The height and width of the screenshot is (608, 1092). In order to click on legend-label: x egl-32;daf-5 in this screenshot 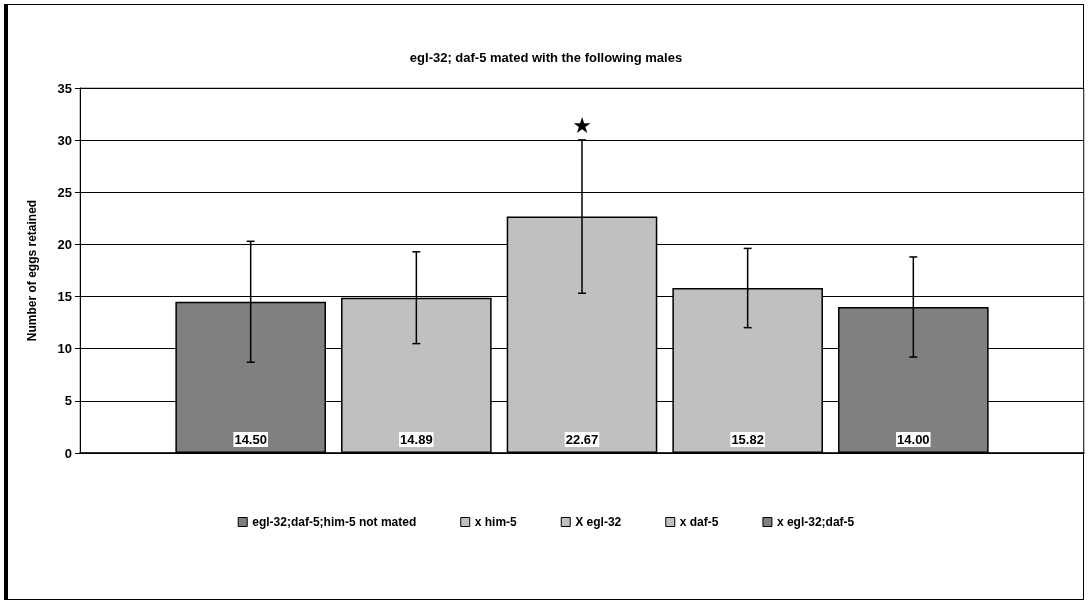, I will do `click(815, 522)`.